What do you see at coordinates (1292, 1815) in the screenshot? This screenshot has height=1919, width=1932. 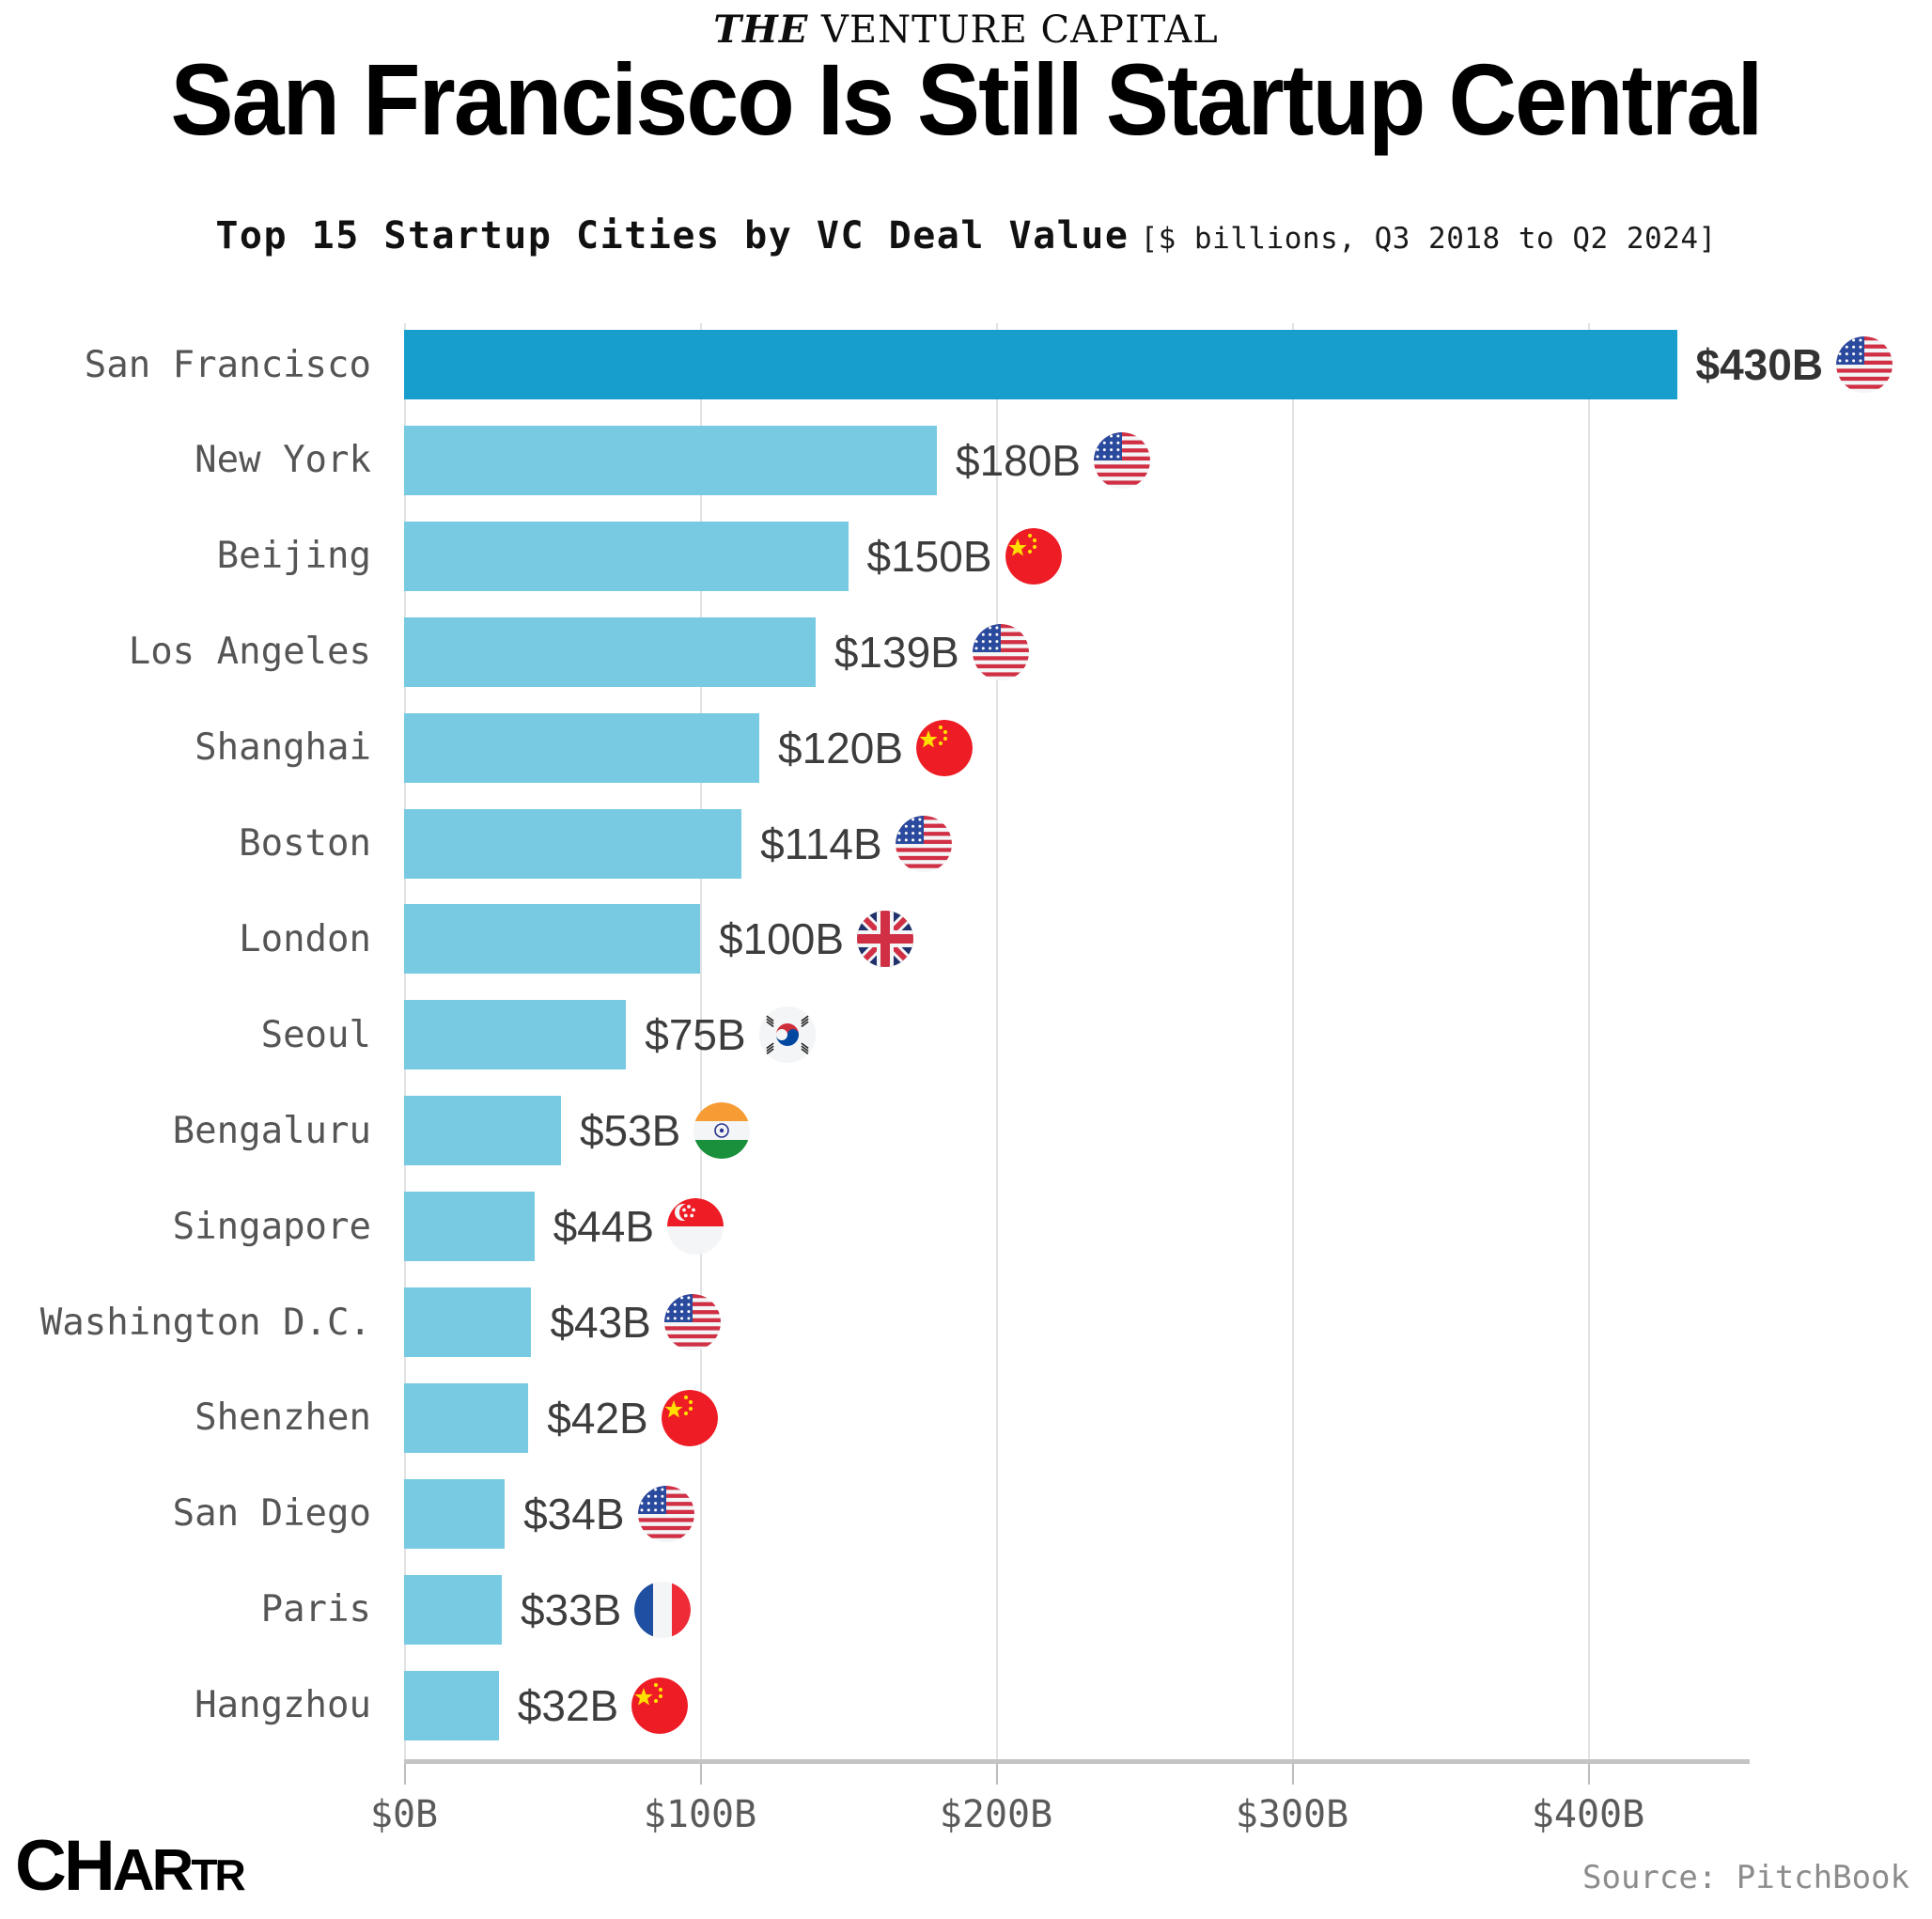 I see `x-tick-label: $300B` at bounding box center [1292, 1815].